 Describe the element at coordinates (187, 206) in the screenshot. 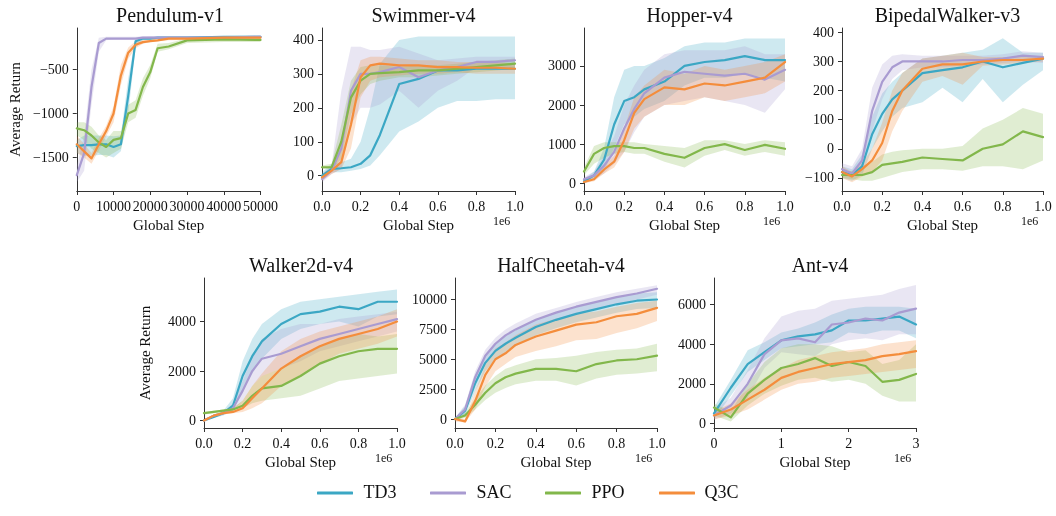

I see `x-tick-label: 30000` at that location.